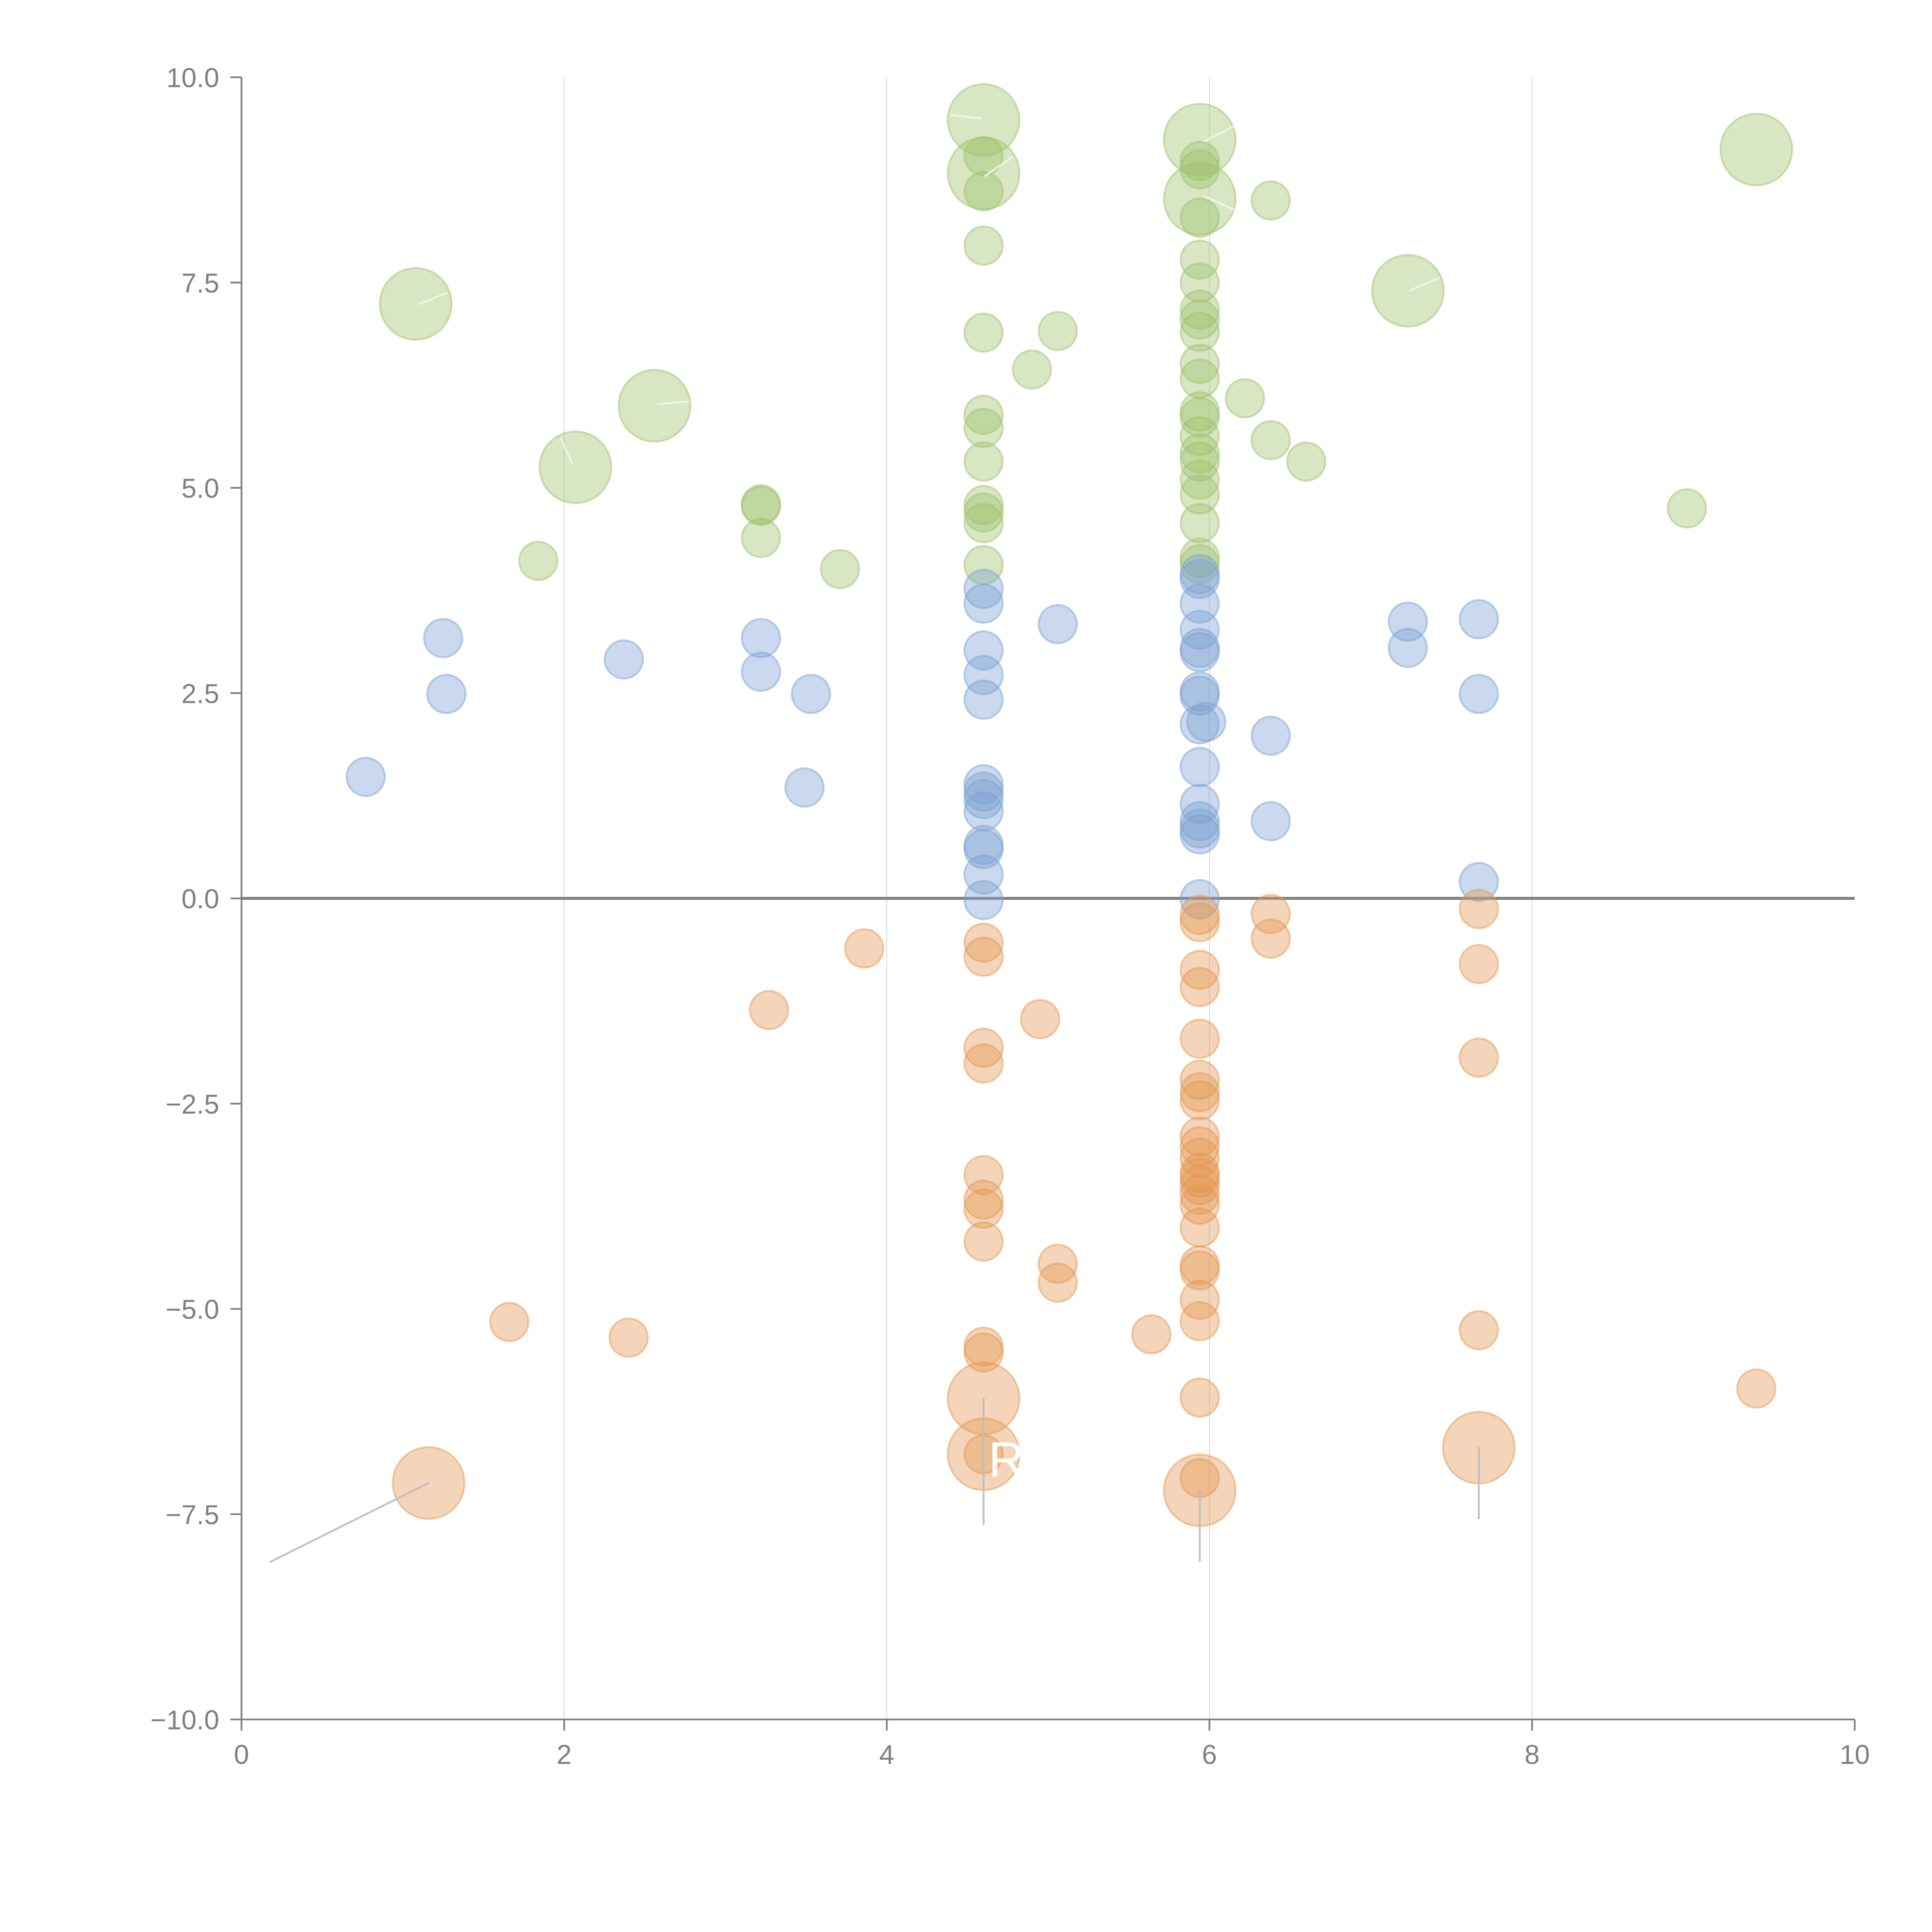  What do you see at coordinates (564, 1755) in the screenshot?
I see `x-tick-label: 2` at bounding box center [564, 1755].